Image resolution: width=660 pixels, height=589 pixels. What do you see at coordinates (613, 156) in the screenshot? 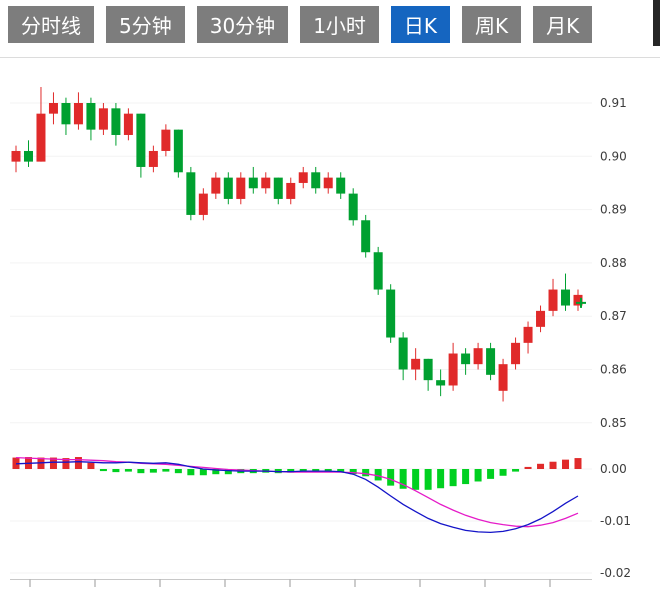
I see `price-axis-label: 0.90` at bounding box center [613, 156].